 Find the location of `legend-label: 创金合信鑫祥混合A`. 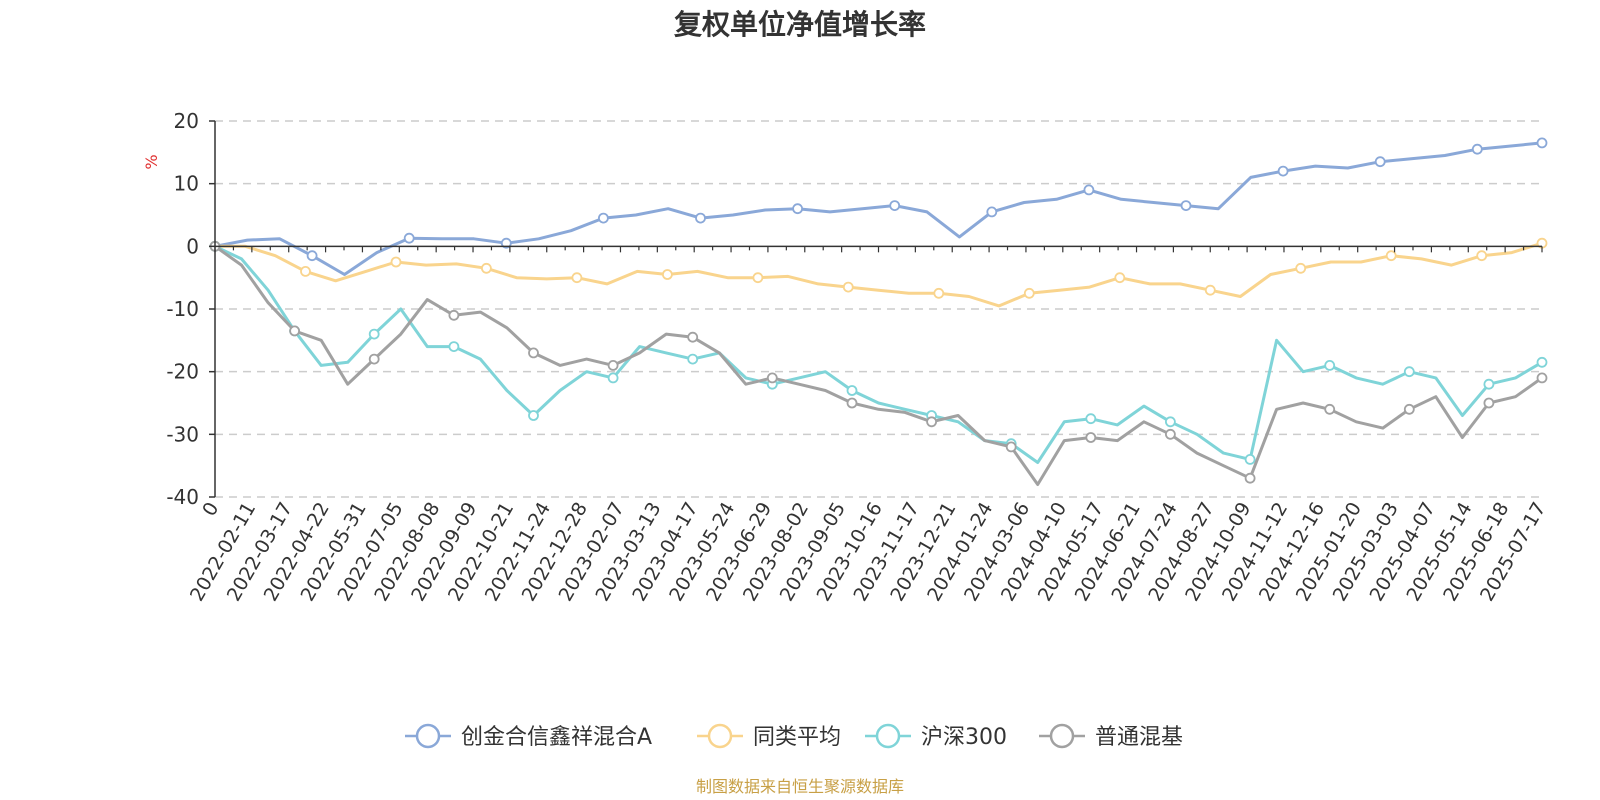

legend-label: 创金合信鑫祥混合A is located at coordinates (556, 737).